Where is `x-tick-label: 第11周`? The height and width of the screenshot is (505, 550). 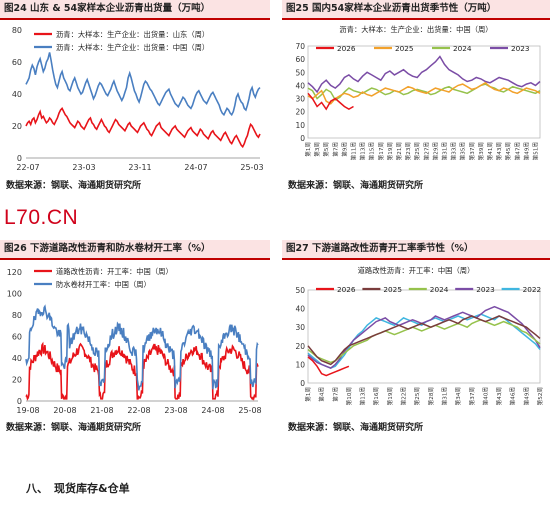
x-tick-label: 第11周 is located at coordinates (354, 151).